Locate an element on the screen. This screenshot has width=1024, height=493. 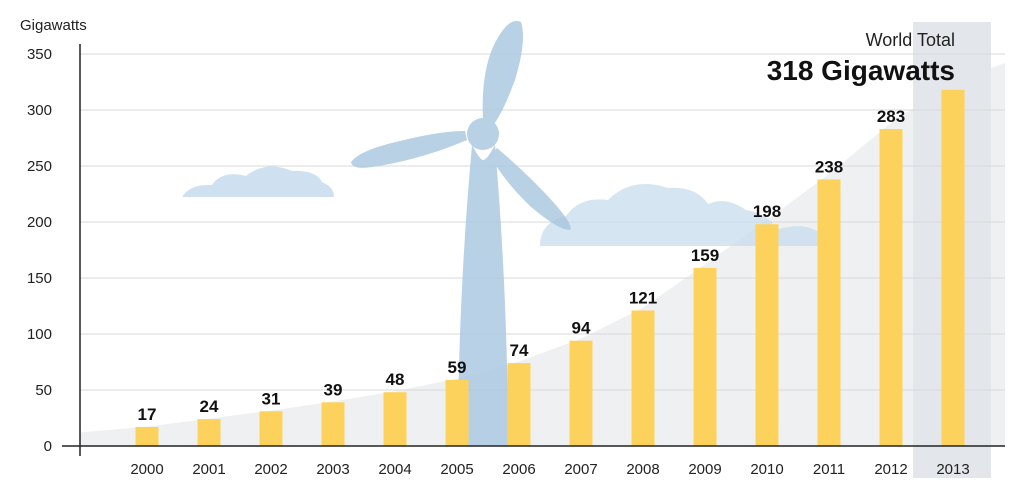
bar-2006 is located at coordinates (519, 404).